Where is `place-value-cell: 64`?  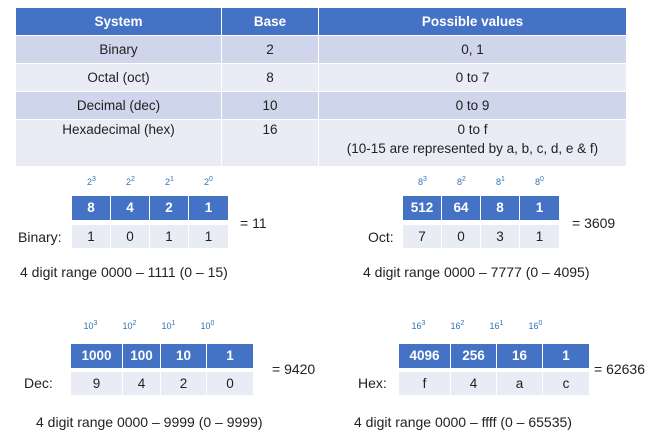 place-value-cell: 64 is located at coordinates (461, 208).